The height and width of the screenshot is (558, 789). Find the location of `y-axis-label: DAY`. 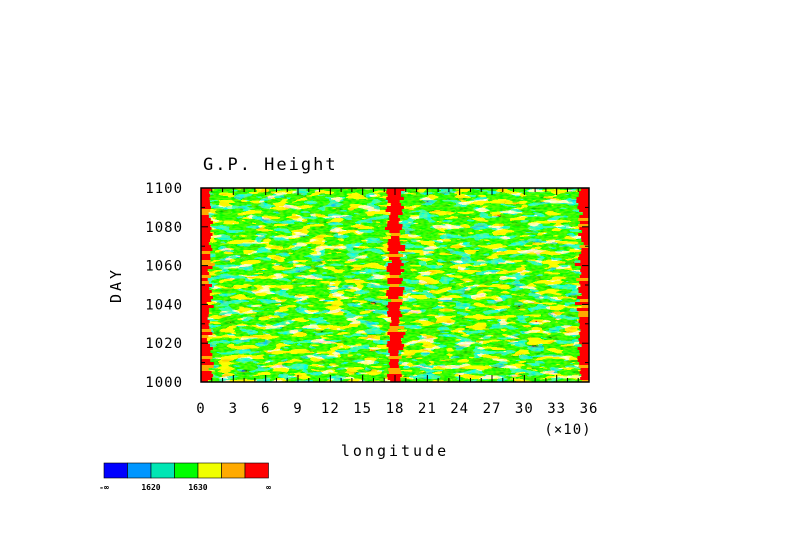

y-axis-label: DAY is located at coordinates (116, 285).